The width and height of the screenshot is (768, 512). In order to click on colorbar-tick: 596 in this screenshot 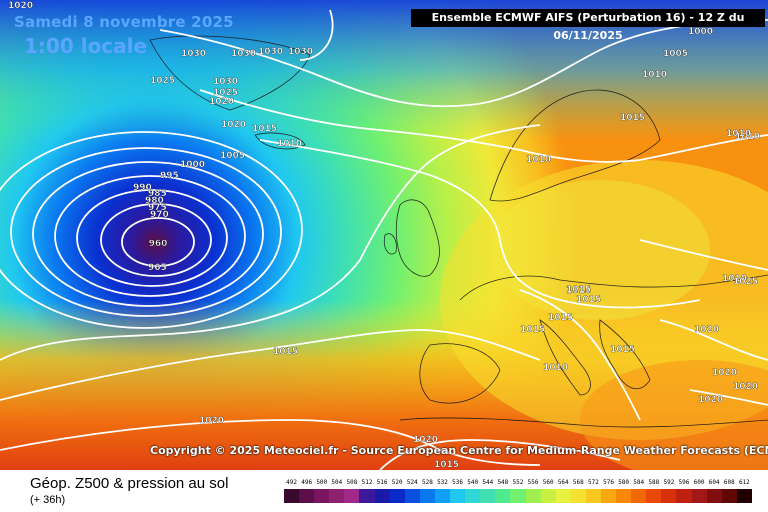, I will do `click(684, 482)`.